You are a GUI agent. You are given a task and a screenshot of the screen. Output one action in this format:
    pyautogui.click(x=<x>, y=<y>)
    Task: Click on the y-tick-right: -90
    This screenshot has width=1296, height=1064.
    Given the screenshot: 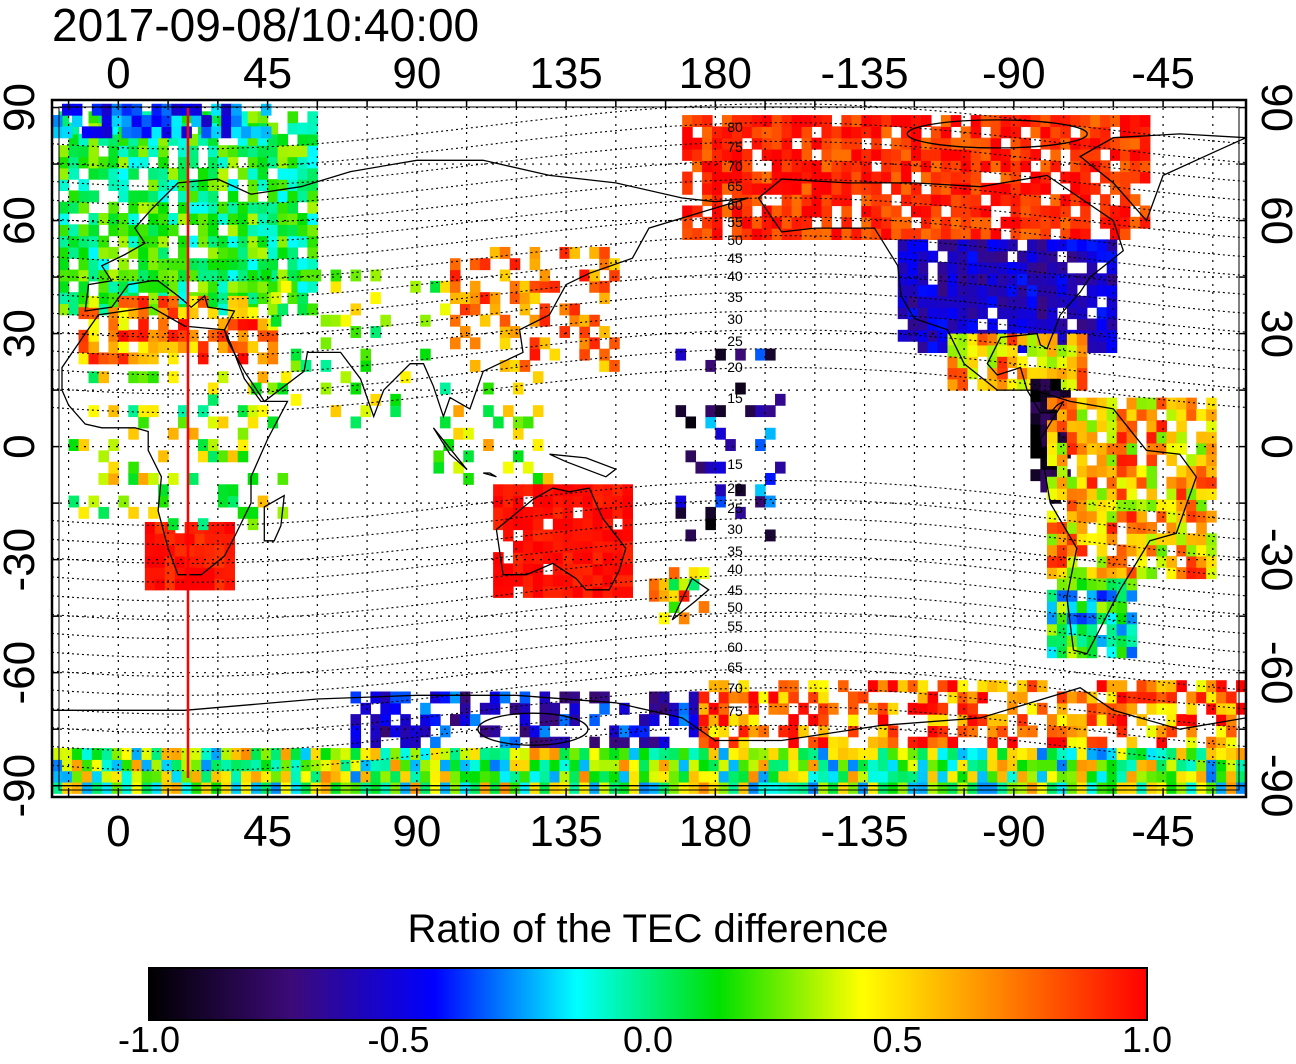 What is the action you would take?
    pyautogui.click(x=1274, y=786)
    